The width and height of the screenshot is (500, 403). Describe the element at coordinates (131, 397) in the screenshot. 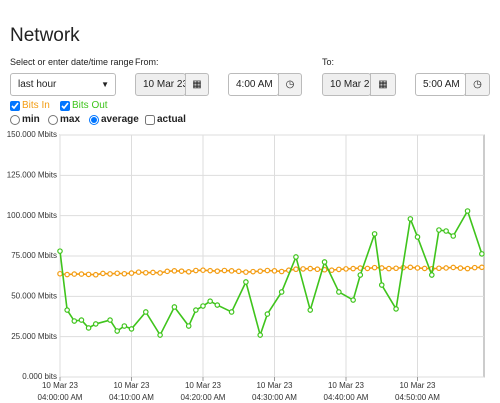

I see `x-tick-label: 04:10:00 AM` at that location.